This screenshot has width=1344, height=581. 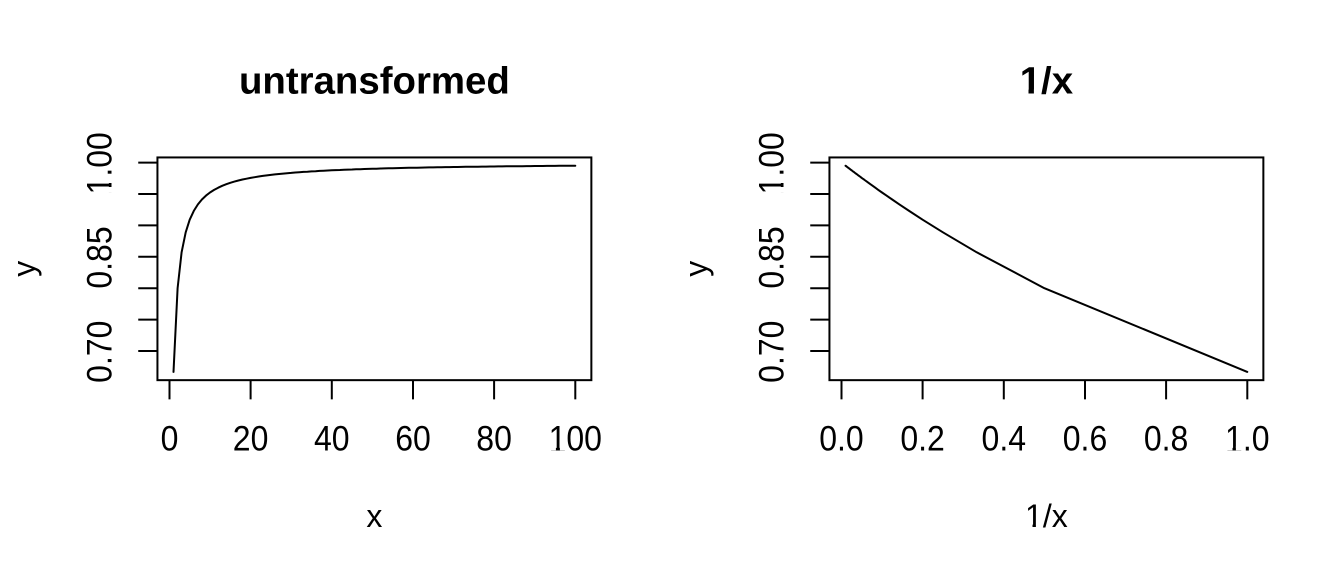 What do you see at coordinates (841, 439) in the screenshot?
I see `svg-text: 0.0` at bounding box center [841, 439].